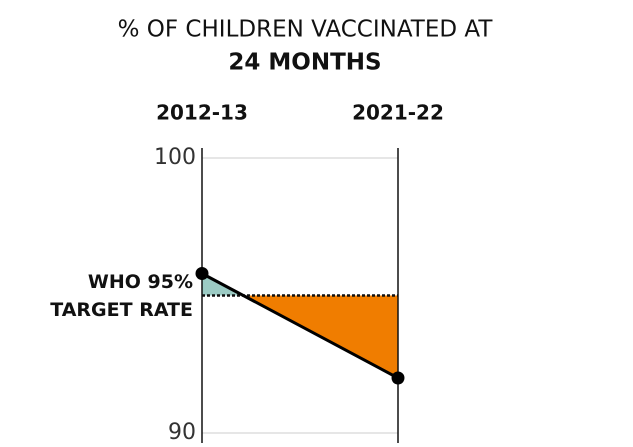  Describe the element at coordinates (140, 282) in the screenshot. I see `target-label: WHO 95%` at that location.